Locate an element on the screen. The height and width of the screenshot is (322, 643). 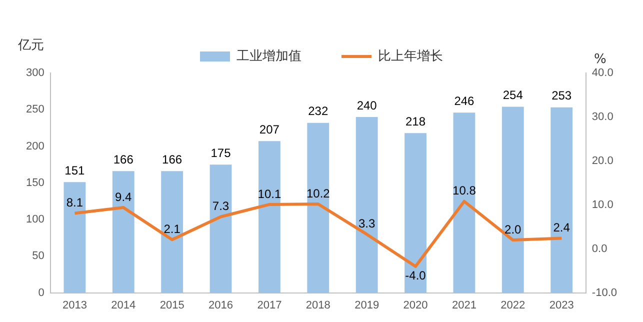
y2-tick-label: 10.0 is located at coordinates (603, 204).